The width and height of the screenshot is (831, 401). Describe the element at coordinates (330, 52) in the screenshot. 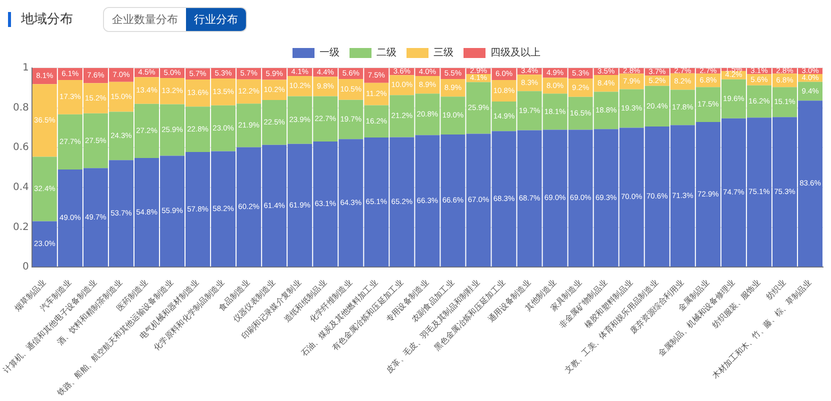

I see `legend-label: 一级` at that location.